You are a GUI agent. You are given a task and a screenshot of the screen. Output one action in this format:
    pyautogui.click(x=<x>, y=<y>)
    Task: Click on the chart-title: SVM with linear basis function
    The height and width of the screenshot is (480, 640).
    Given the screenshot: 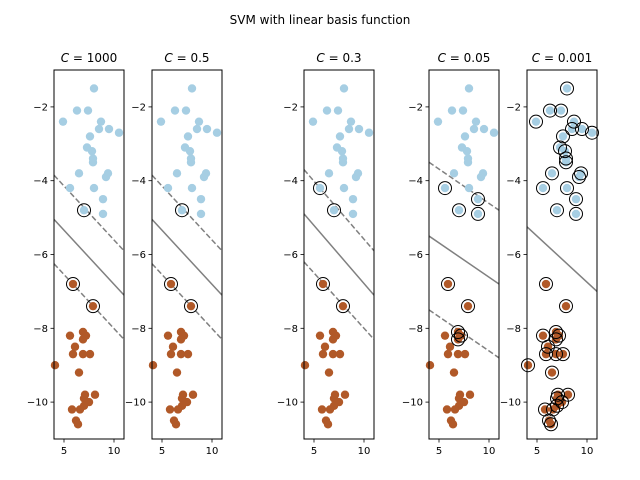 What is the action you would take?
    pyautogui.click(x=320, y=20)
    